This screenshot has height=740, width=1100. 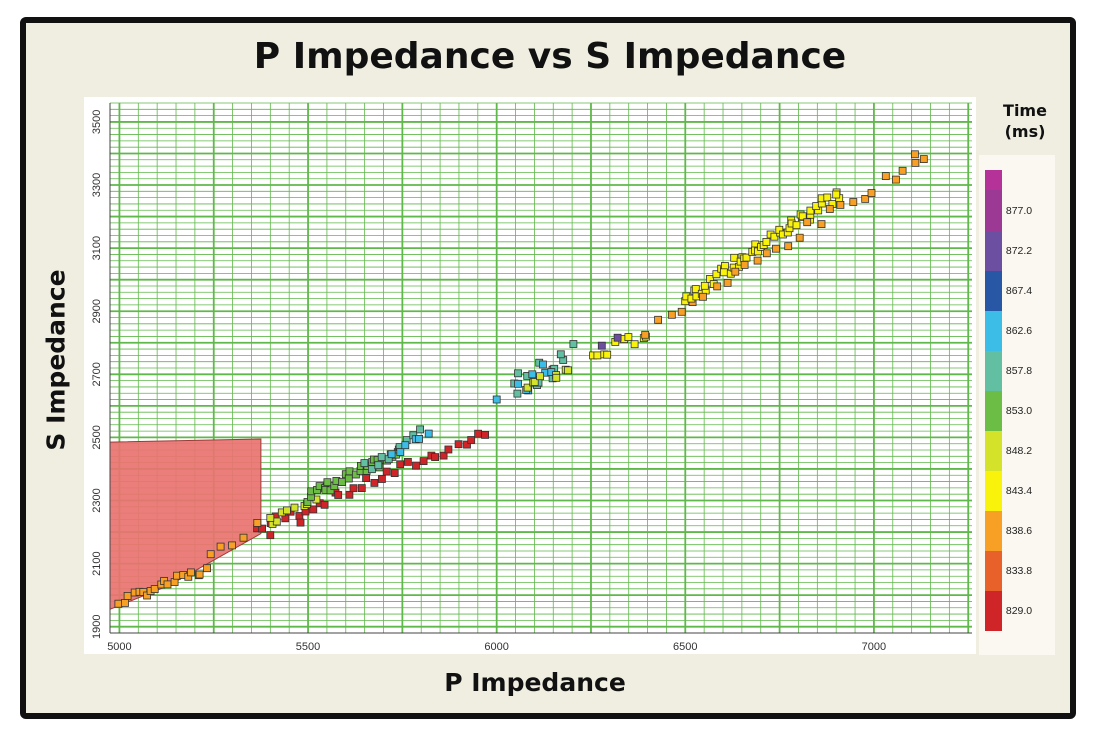 I want to click on x-axis-title: P Impedance, so click(x=535, y=682).